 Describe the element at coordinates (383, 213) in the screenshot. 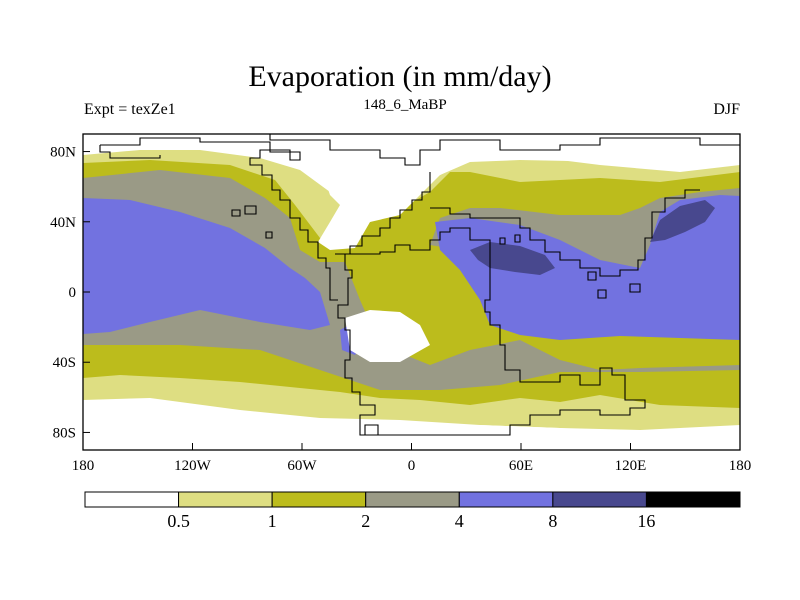

I see `coastline-eurasia-south` at that location.